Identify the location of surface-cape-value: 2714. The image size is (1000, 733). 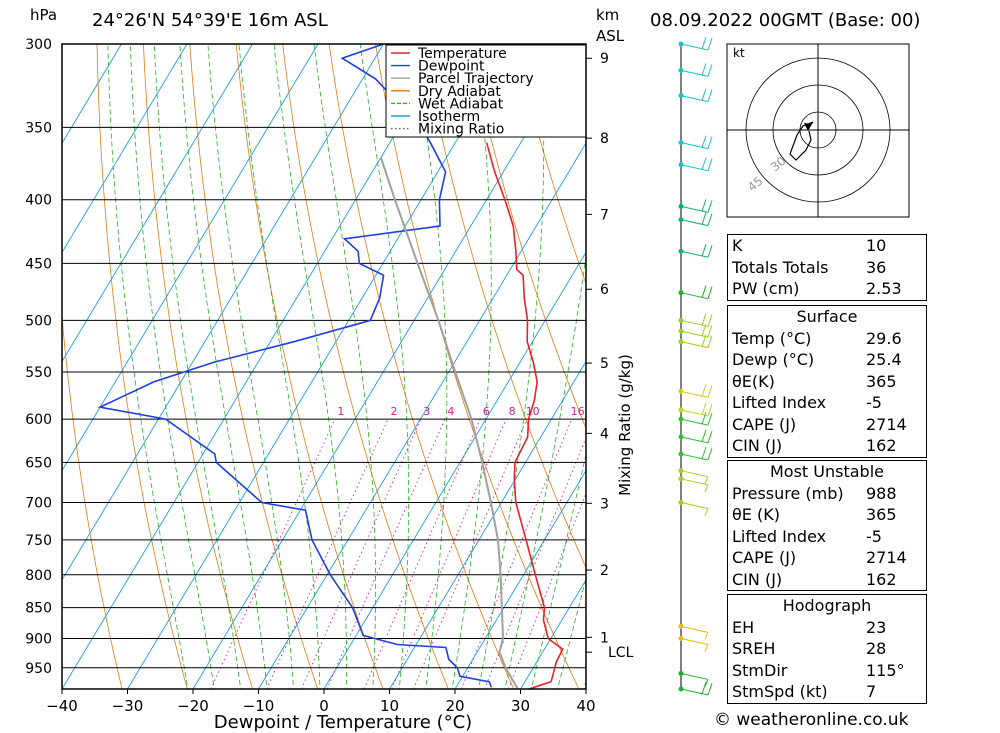
(886, 424).